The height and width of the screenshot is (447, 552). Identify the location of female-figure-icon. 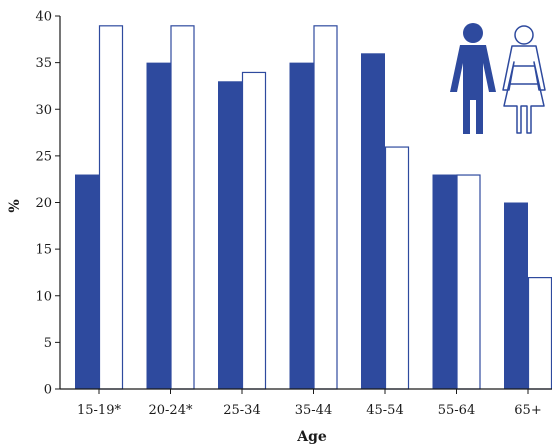
(524, 79).